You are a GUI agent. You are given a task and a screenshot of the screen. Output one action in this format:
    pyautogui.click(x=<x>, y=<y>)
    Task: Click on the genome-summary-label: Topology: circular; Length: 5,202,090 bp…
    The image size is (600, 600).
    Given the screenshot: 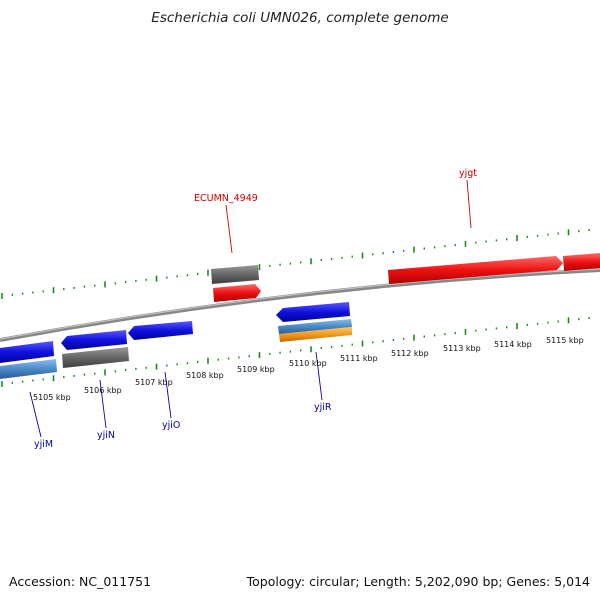 What is the action you would take?
    pyautogui.click(x=418, y=581)
    